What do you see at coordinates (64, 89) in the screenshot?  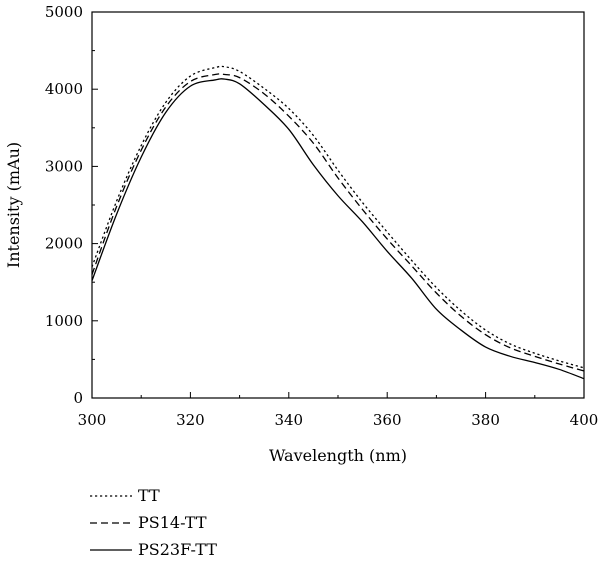 I see `y-tick-label: 4000` at bounding box center [64, 89].